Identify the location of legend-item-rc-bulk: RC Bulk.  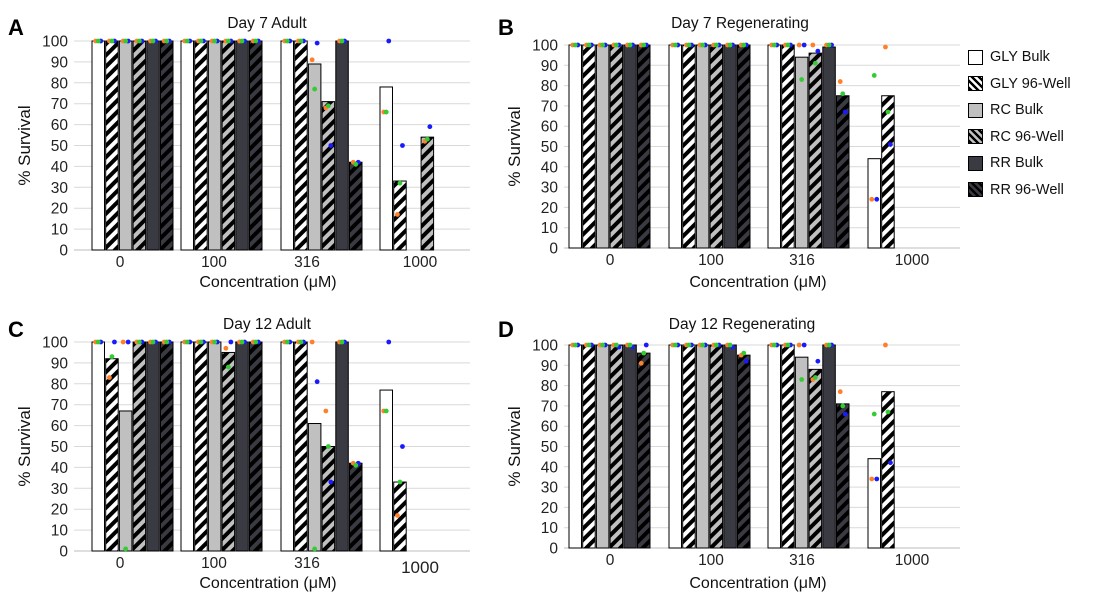
(1032, 110).